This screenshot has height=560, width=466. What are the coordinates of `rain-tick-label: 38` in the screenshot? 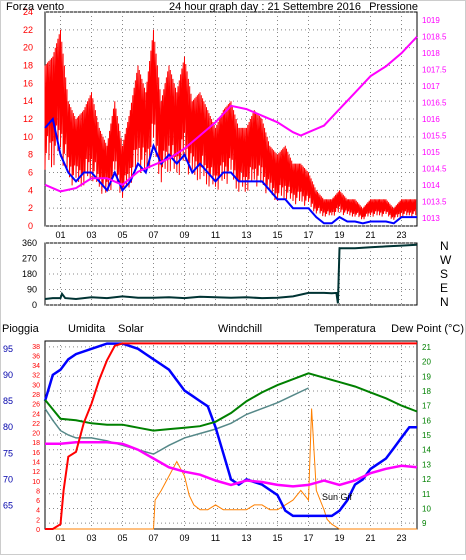 It's located at (36, 347).